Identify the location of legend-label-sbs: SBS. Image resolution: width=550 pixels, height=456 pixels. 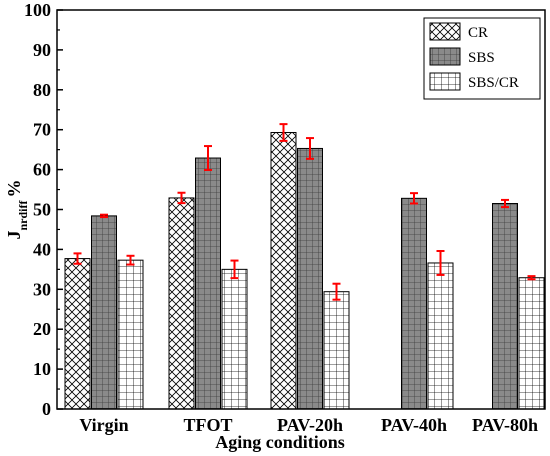
(481, 58).